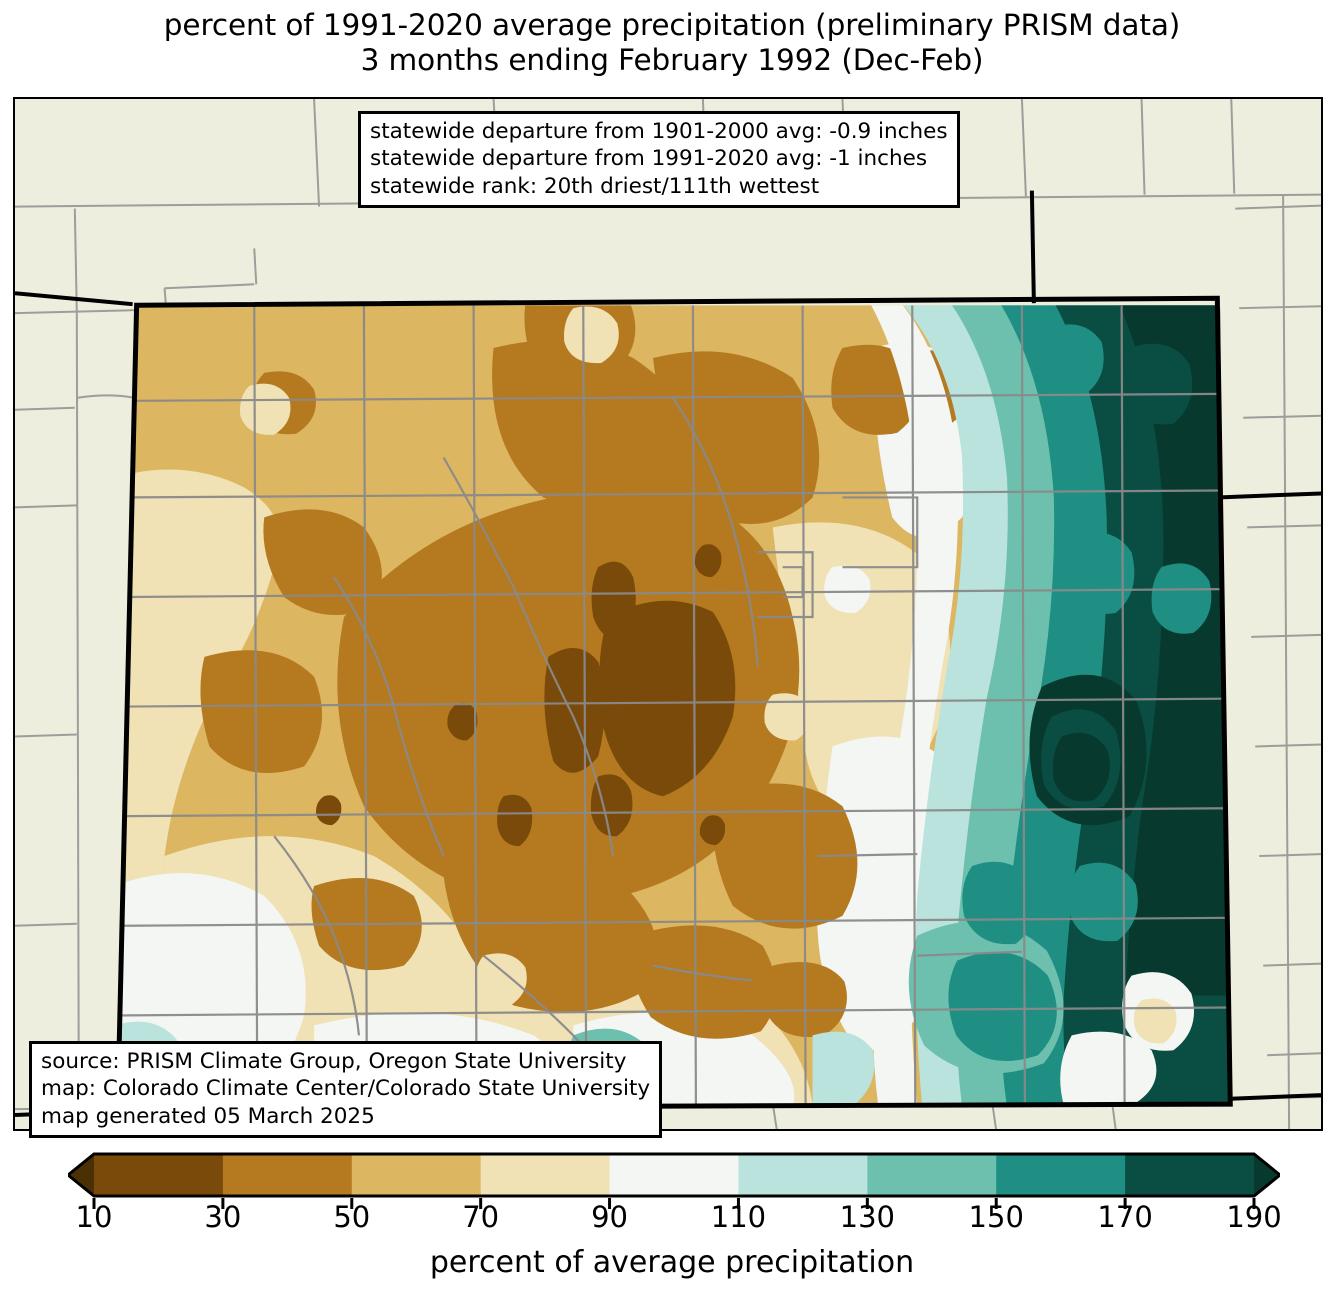 The width and height of the screenshot is (1344, 1299). Describe the element at coordinates (738, 1217) in the screenshot. I see `colorbar-tick-label: 110` at that location.